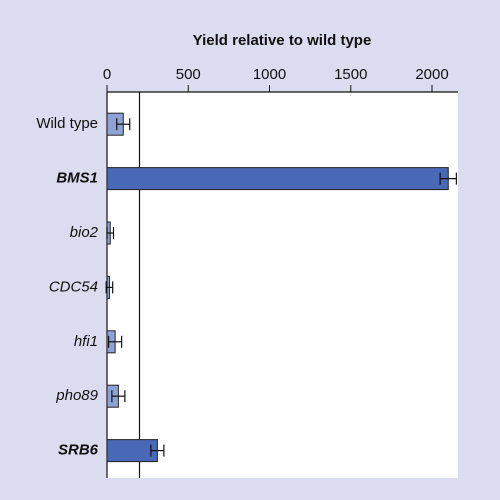 This screenshot has height=500, width=500. I want to click on x-tick-label: 500, so click(188, 74).